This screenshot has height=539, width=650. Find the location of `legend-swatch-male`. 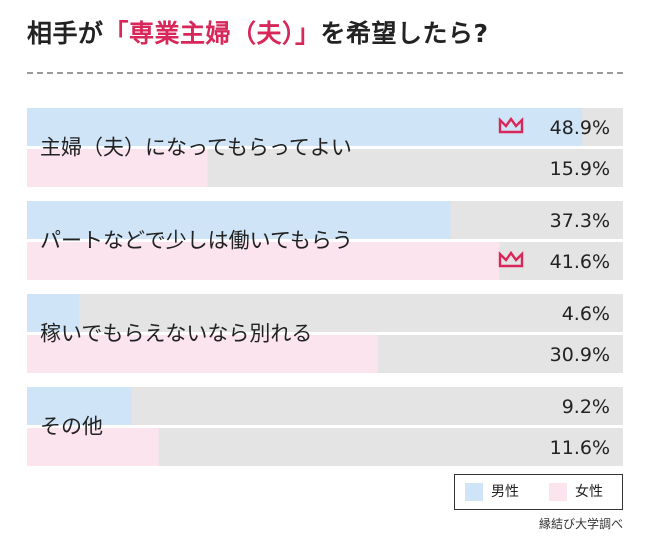

legend-swatch-male is located at coordinates (474, 492).